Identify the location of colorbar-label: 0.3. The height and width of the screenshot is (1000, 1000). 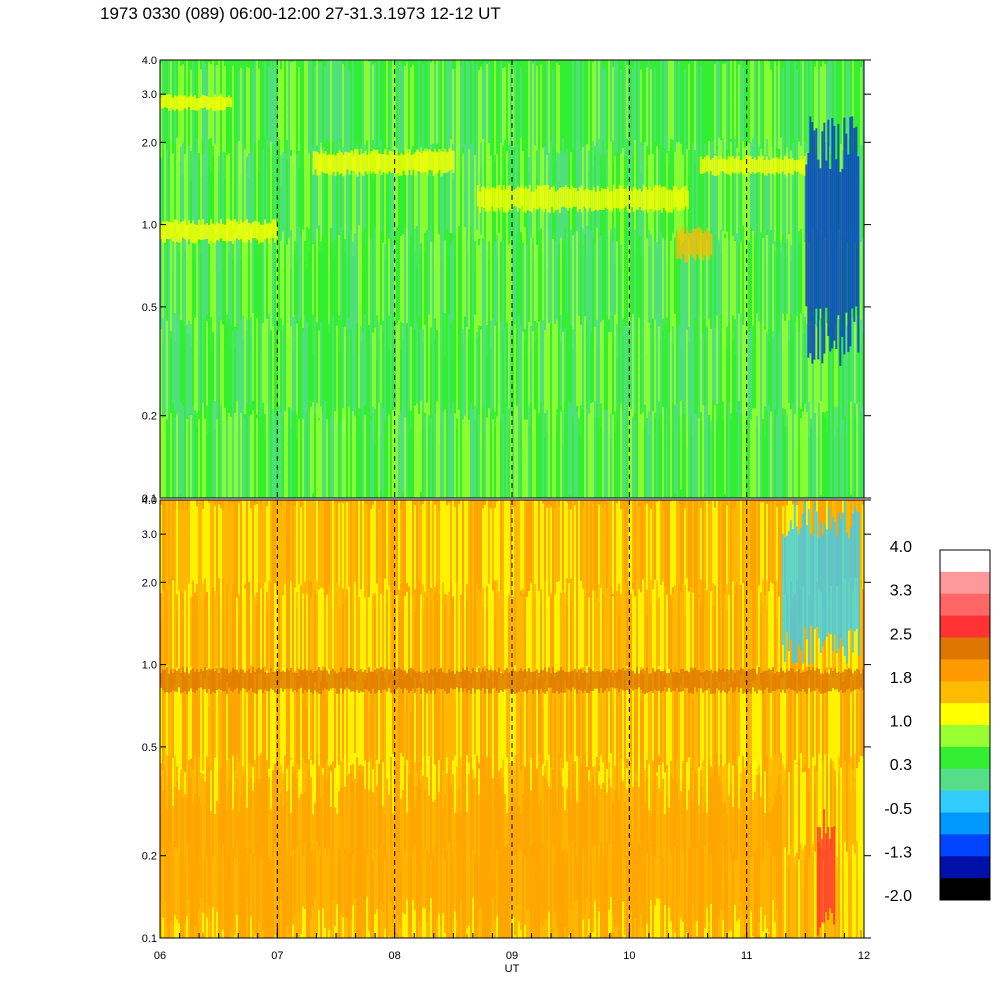
(901, 765).